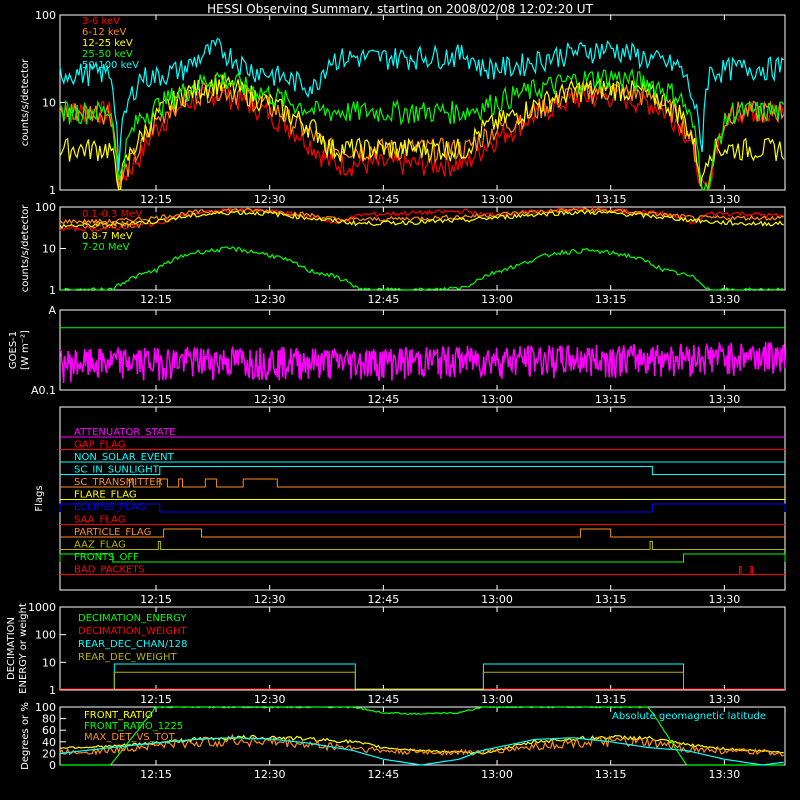  I want to click on flag-label: SC_TRANSMITTER, so click(118, 482).